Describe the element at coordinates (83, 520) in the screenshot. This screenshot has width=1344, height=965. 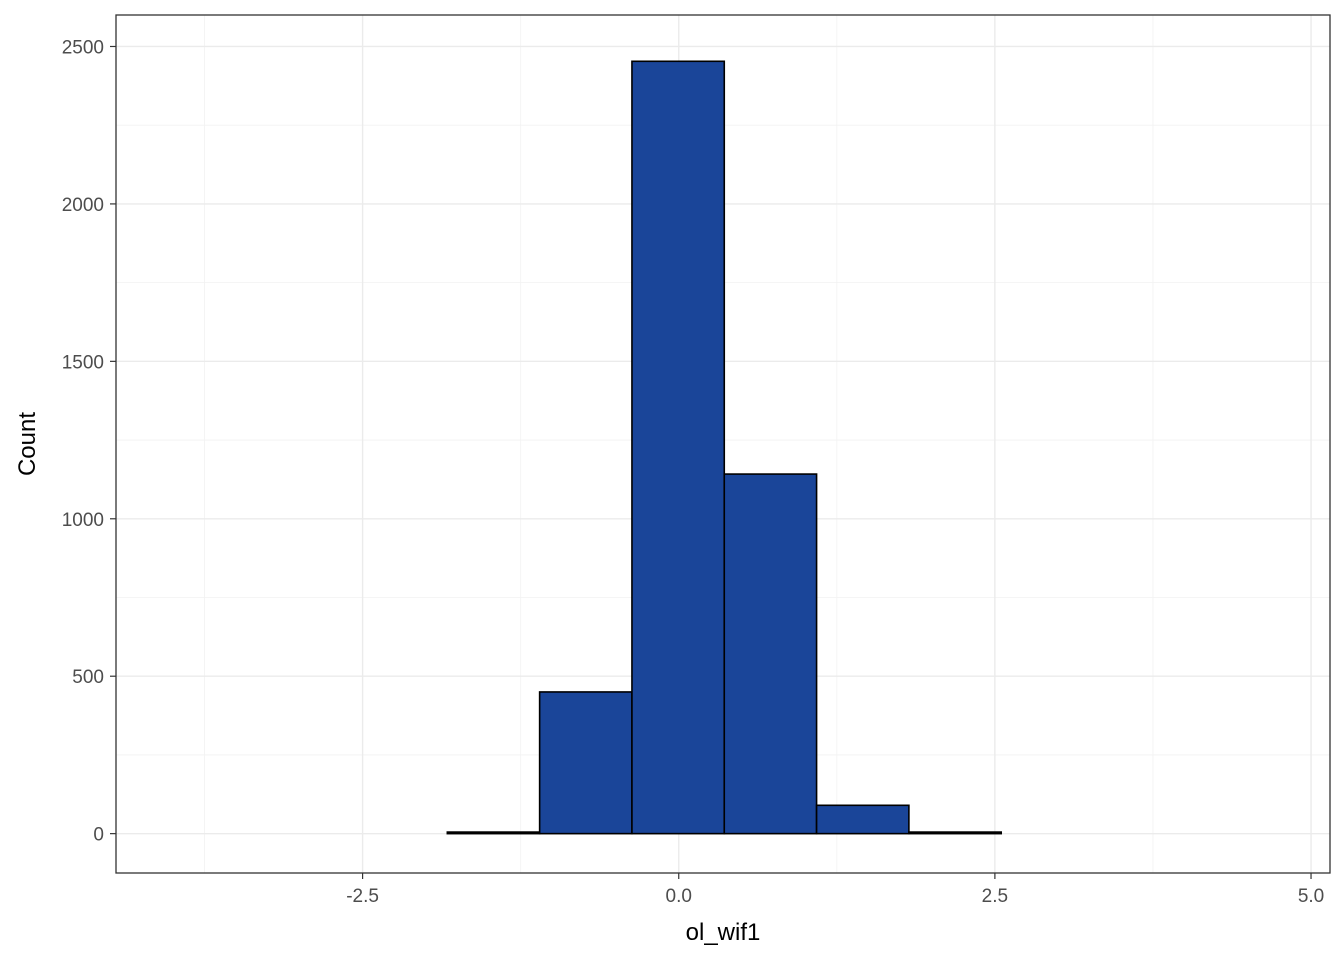
I see `y-tick-label: 1000` at that location.